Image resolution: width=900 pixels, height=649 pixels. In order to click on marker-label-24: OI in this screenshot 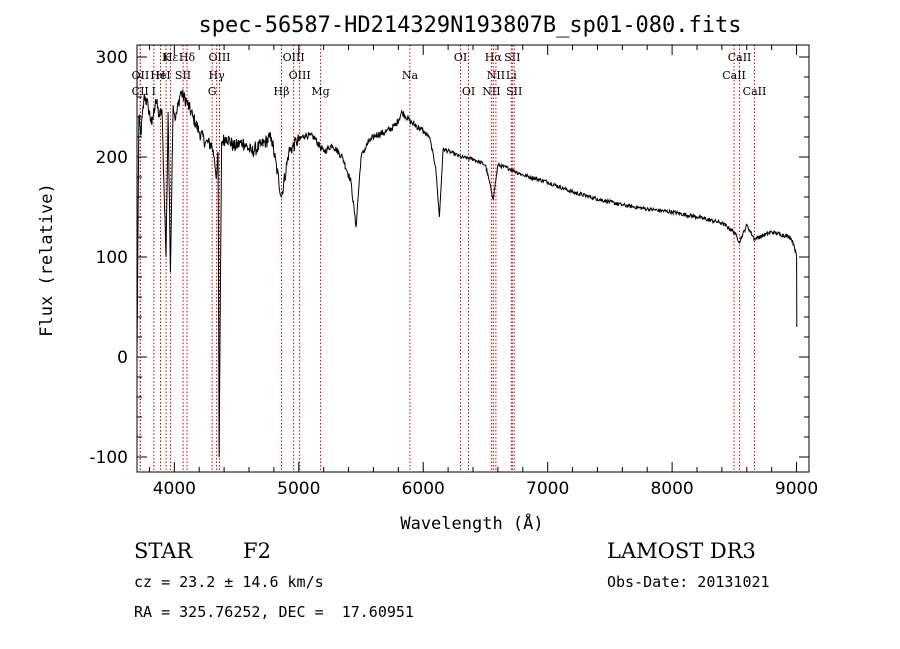, I will do `click(468, 91)`.